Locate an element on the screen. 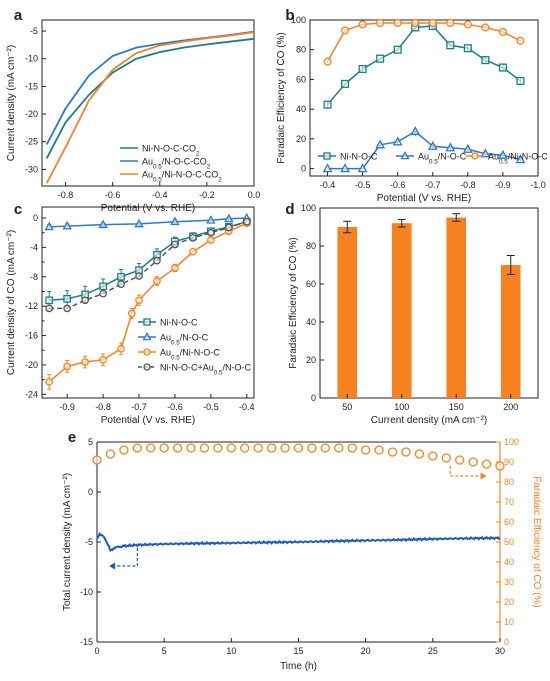 The width and height of the screenshot is (550, 681). y-tick-label-right: 30 is located at coordinates (509, 582).